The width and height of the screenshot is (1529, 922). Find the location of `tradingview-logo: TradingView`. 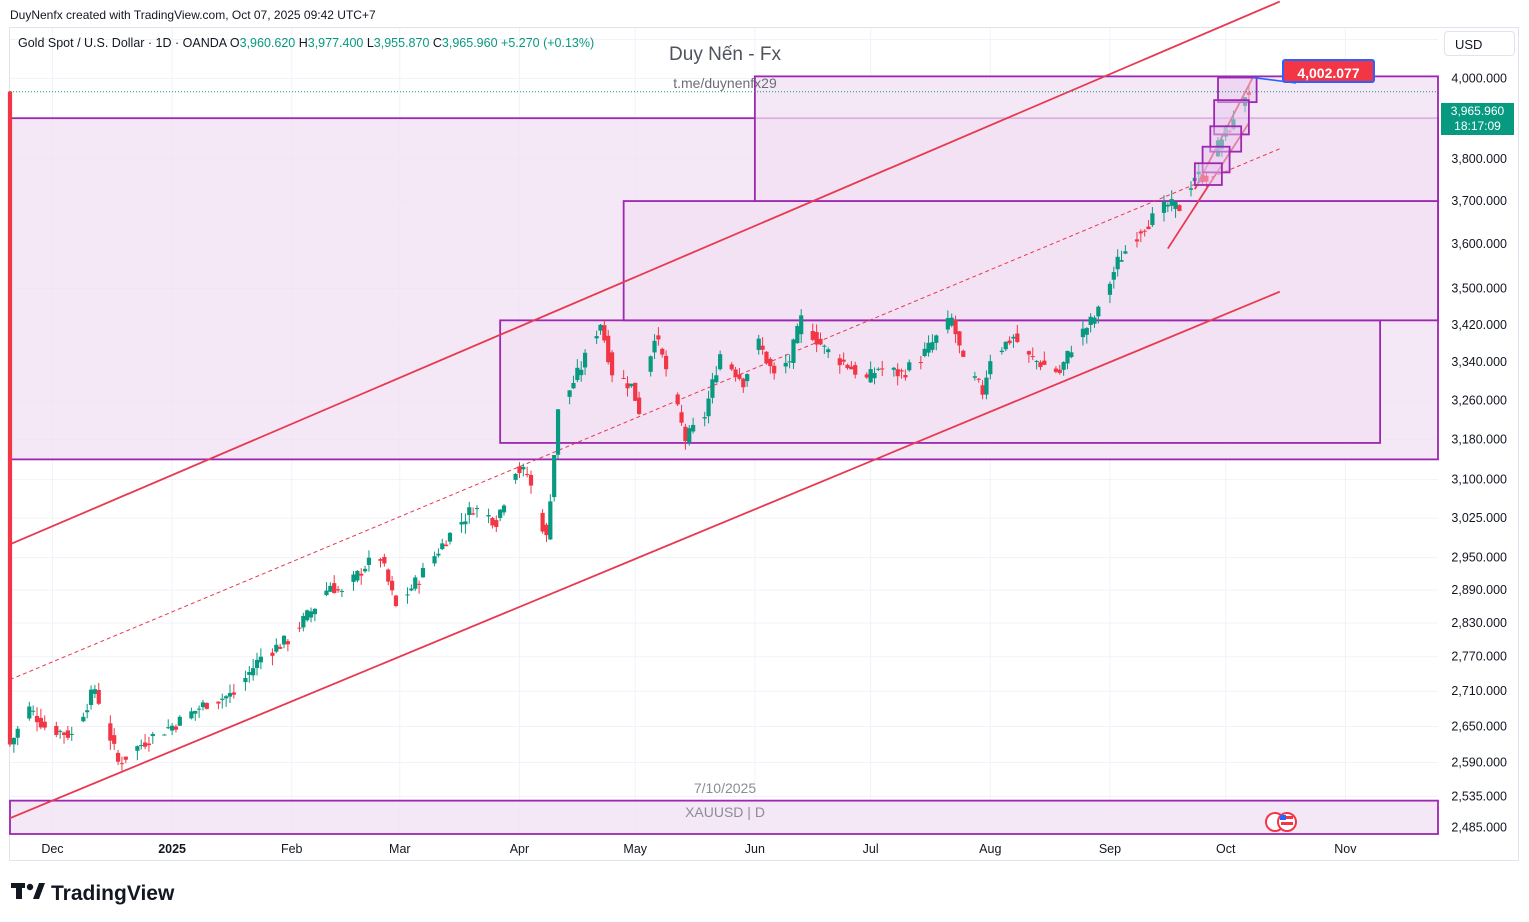

tradingview-logo: TradingView is located at coordinates (92, 894).